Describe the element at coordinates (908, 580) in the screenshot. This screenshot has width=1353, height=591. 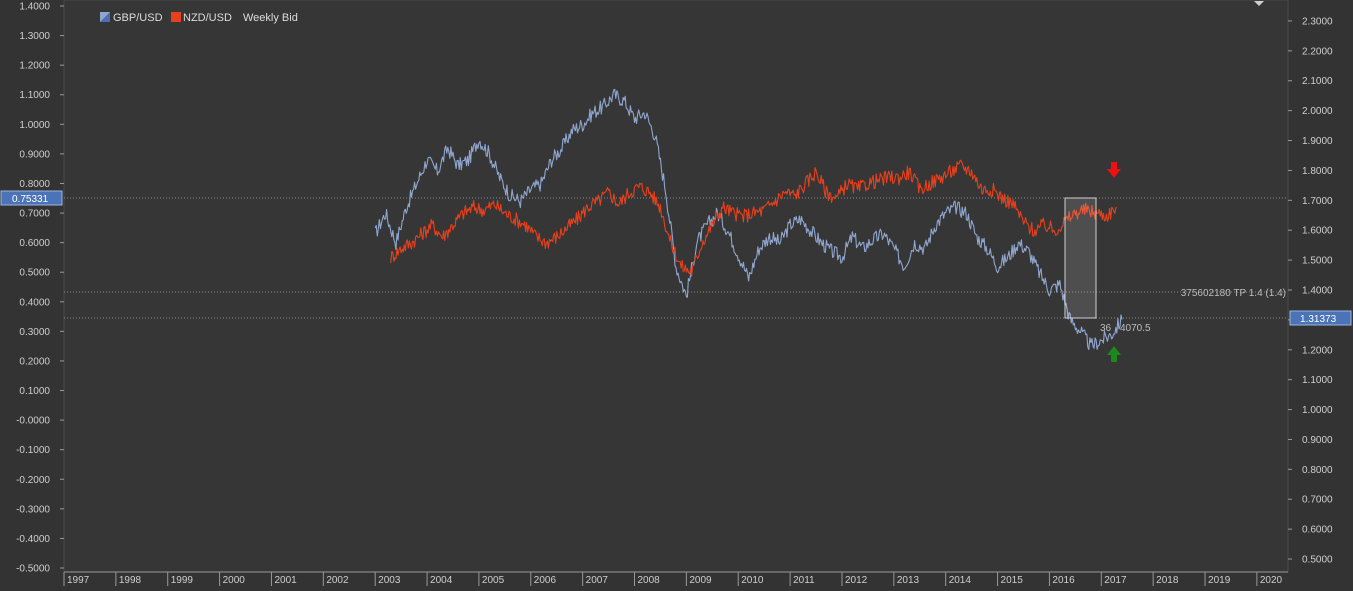
I see `x-tick-label: 2013` at that location.